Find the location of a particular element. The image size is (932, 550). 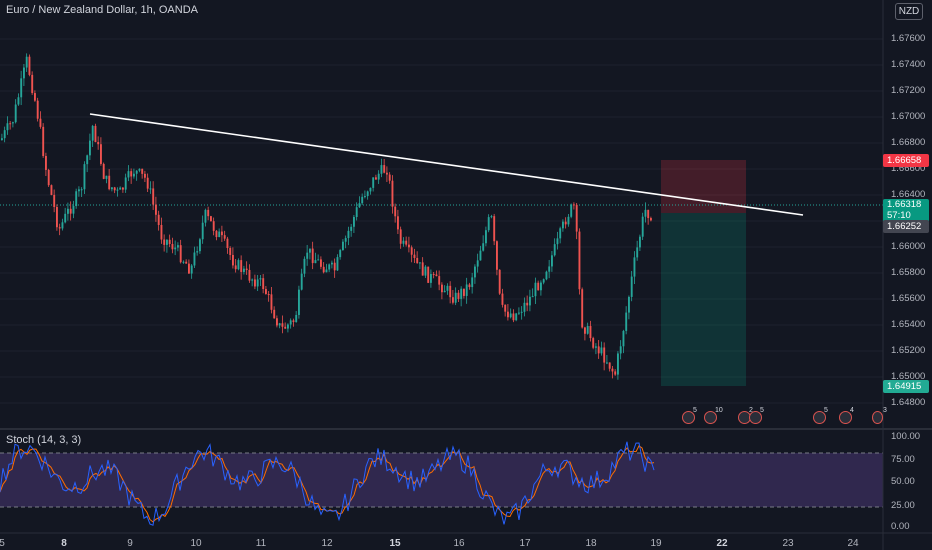

short-position-tool is located at coordinates (703, 273).